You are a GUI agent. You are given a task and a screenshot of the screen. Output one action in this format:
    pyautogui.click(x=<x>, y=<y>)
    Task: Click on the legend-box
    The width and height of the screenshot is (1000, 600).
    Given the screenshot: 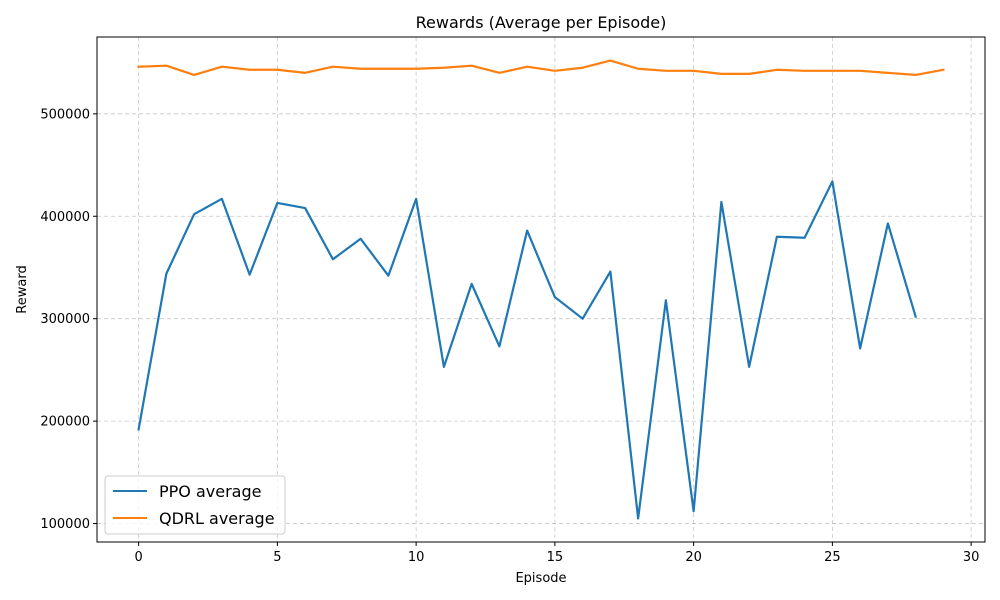 What is the action you would take?
    pyautogui.click(x=195, y=505)
    